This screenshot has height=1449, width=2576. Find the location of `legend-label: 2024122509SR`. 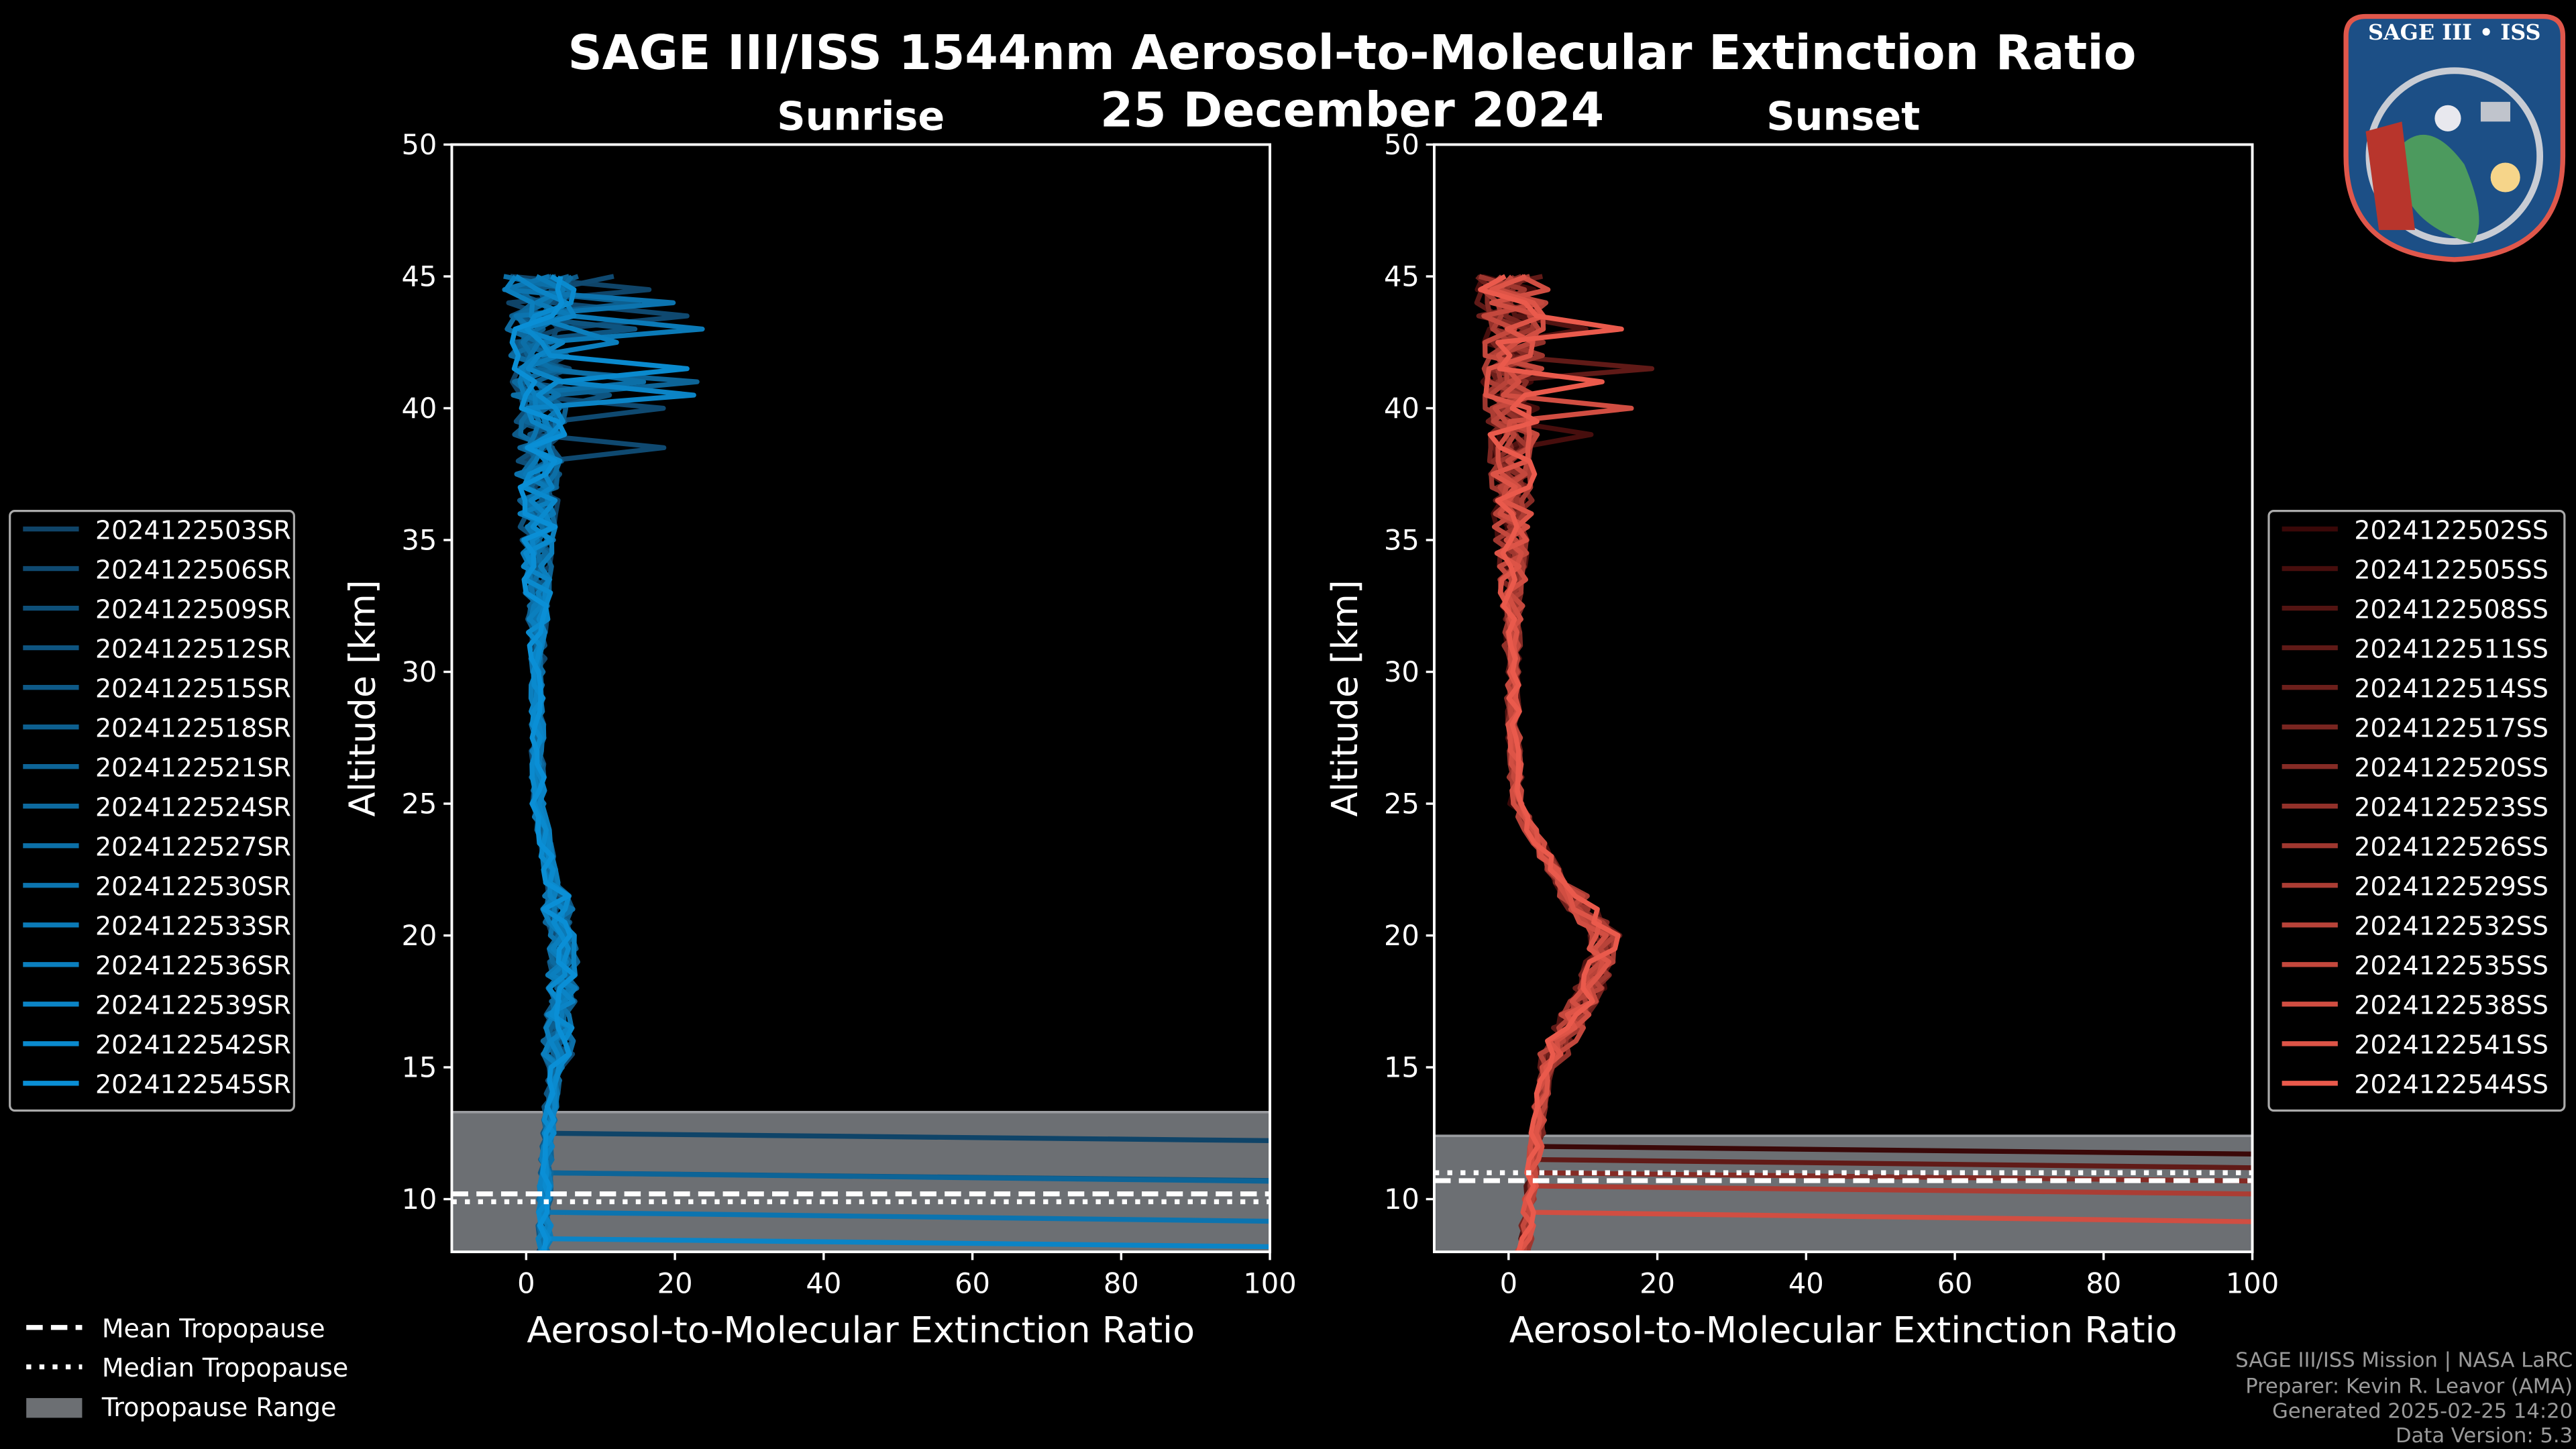

legend-label: 2024122509SR is located at coordinates (193, 609).